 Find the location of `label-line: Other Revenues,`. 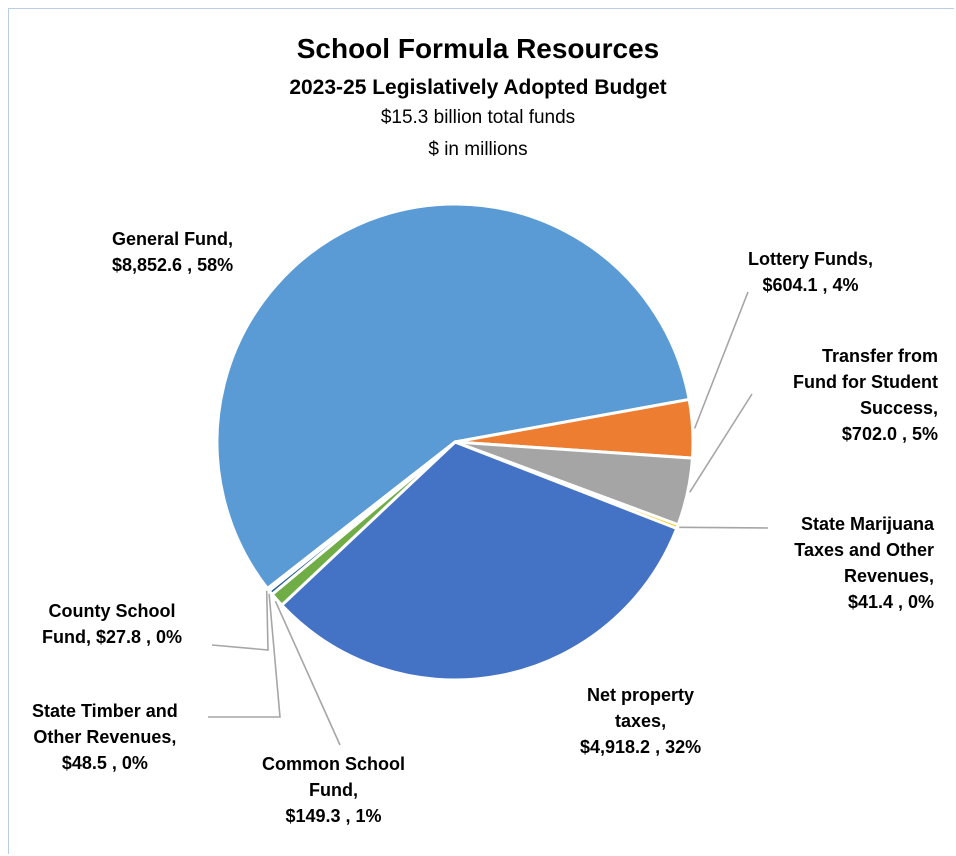

label-line: Other Revenues, is located at coordinates (105, 737).